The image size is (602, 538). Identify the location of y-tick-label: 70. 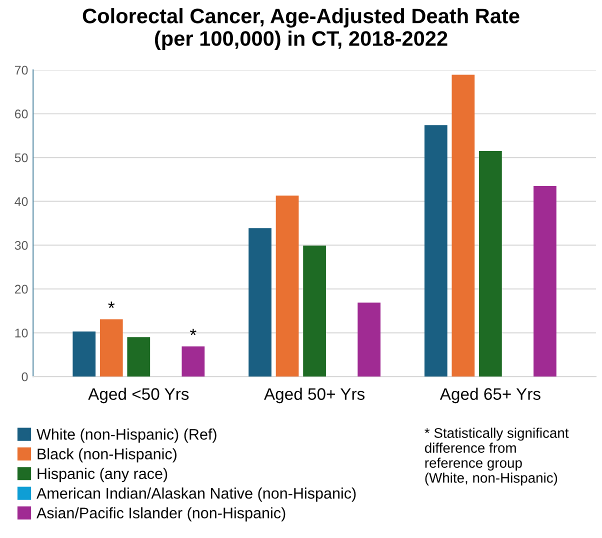
(21, 70).